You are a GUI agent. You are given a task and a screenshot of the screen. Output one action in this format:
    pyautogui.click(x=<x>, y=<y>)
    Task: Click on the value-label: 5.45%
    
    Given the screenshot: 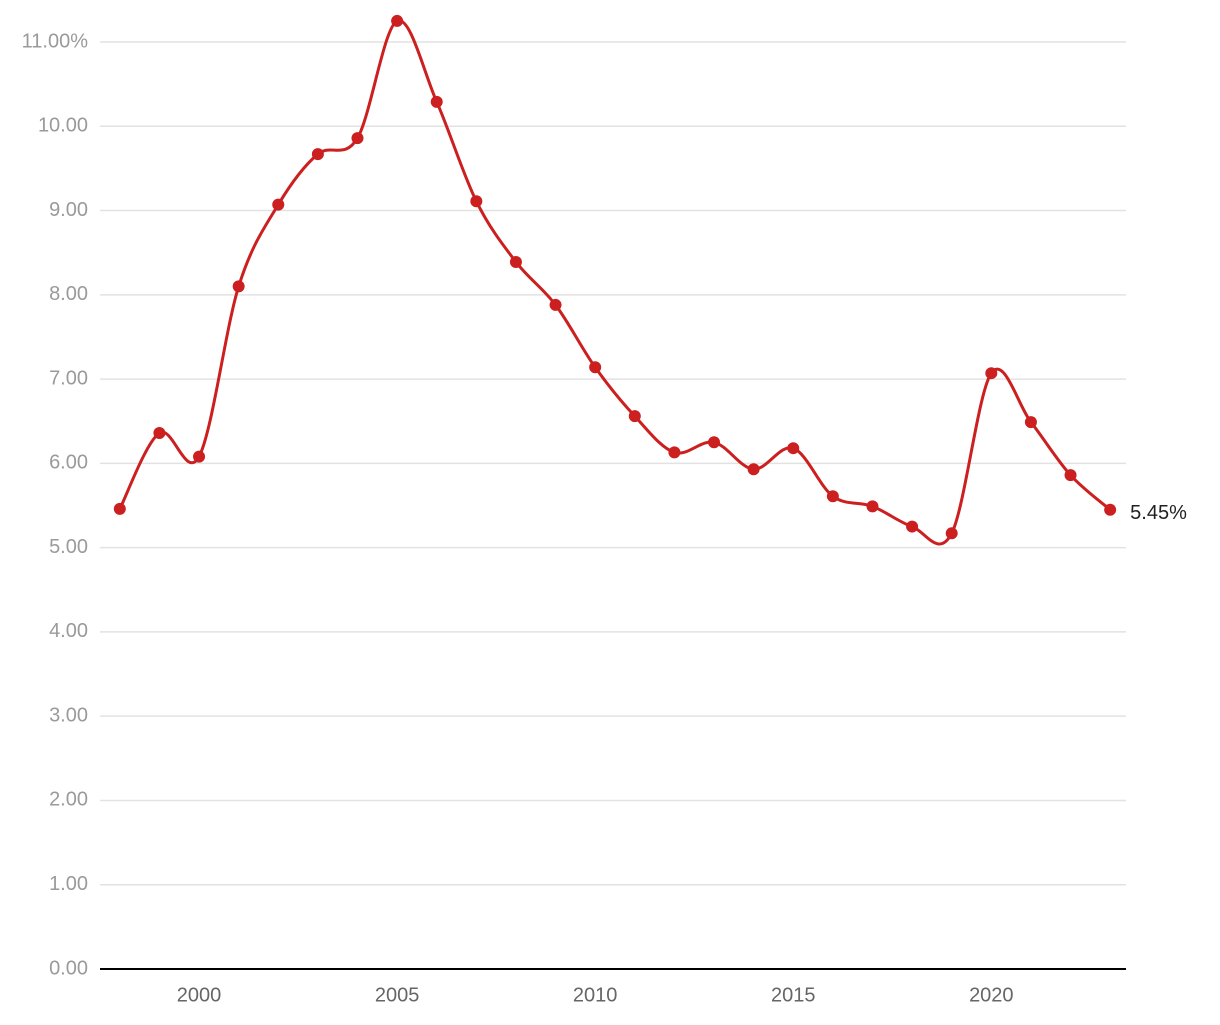 What is the action you would take?
    pyautogui.click(x=1158, y=513)
    